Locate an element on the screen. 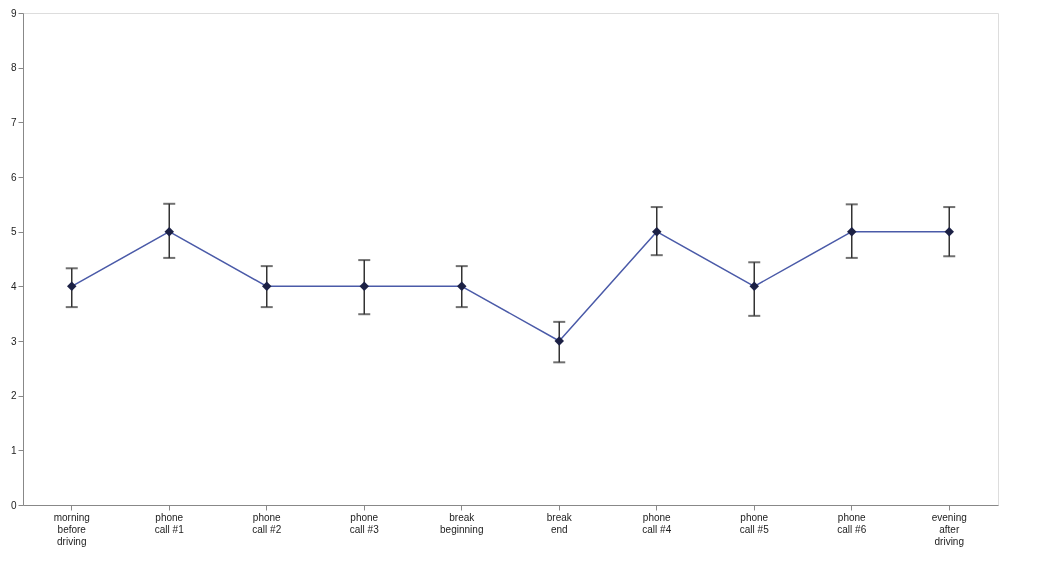  y-tick-label: 3 is located at coordinates (13, 341).